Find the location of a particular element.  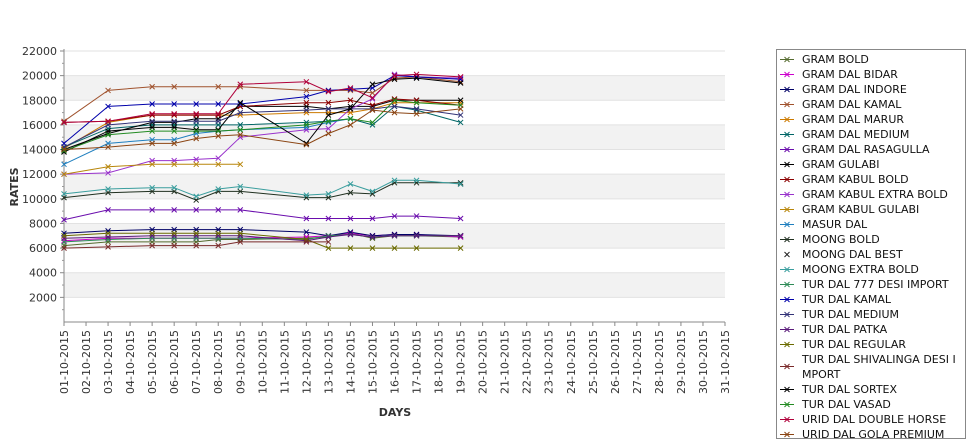

legend-item: URID DAL DOUBLE HORSE is located at coordinates (871, 419).